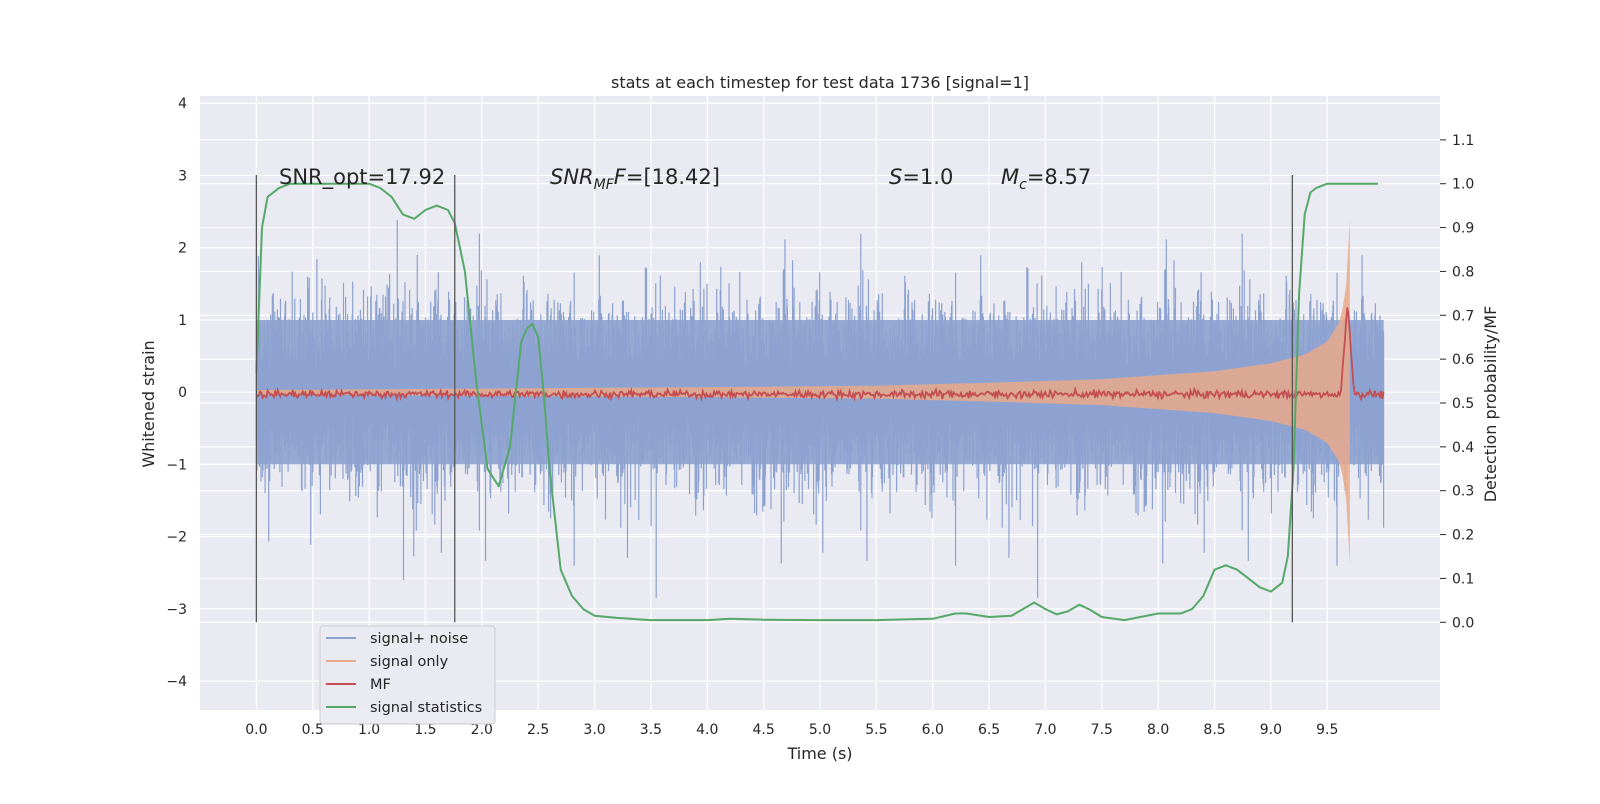 Image resolution: width=1600 pixels, height=804 pixels. What do you see at coordinates (651, 730) in the screenshot?
I see `x-tick-label: 3.5` at bounding box center [651, 730].